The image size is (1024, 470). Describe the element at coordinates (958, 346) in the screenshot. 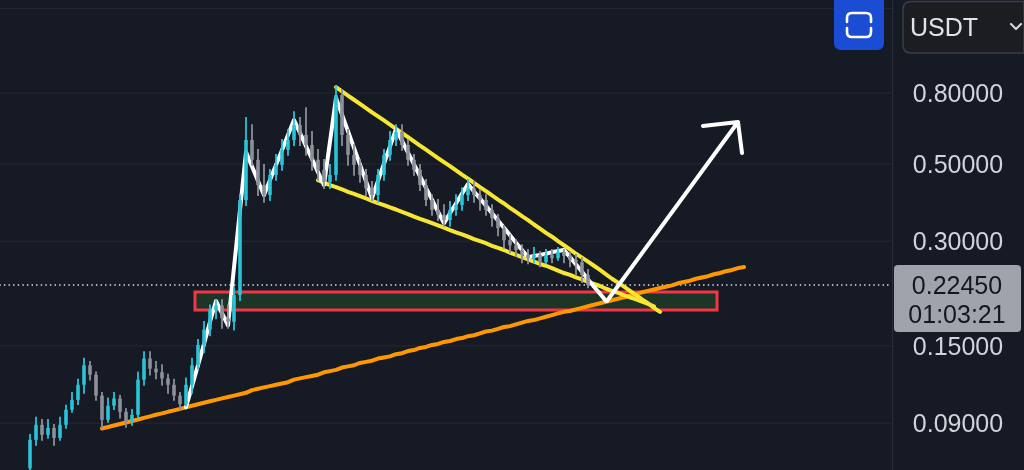

I see `y-tick-label: 0.15000` at that location.